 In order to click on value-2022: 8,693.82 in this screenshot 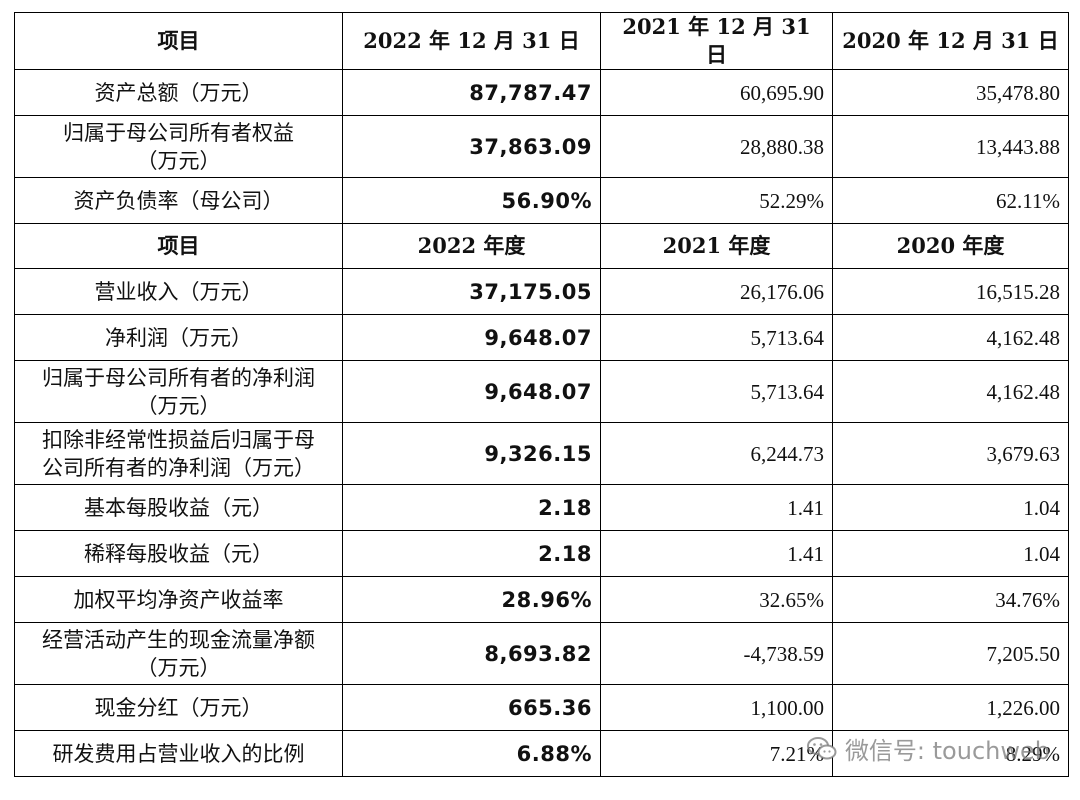, I will do `click(471, 653)`.